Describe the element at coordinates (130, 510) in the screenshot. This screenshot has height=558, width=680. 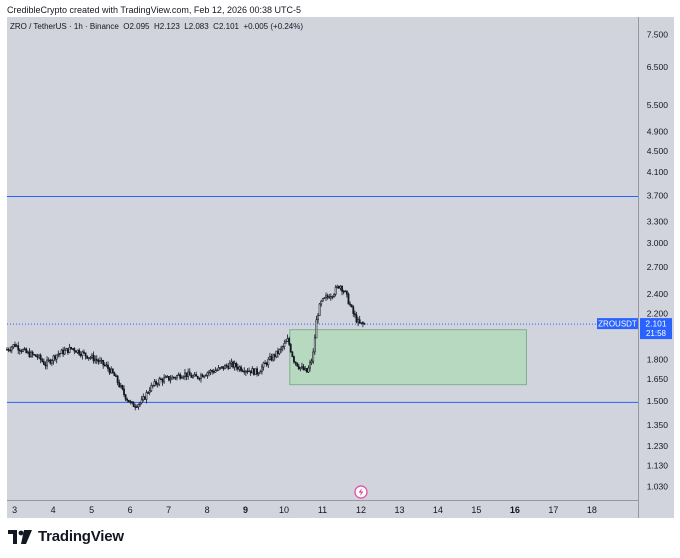
I see `time-tick-label: 6` at that location.